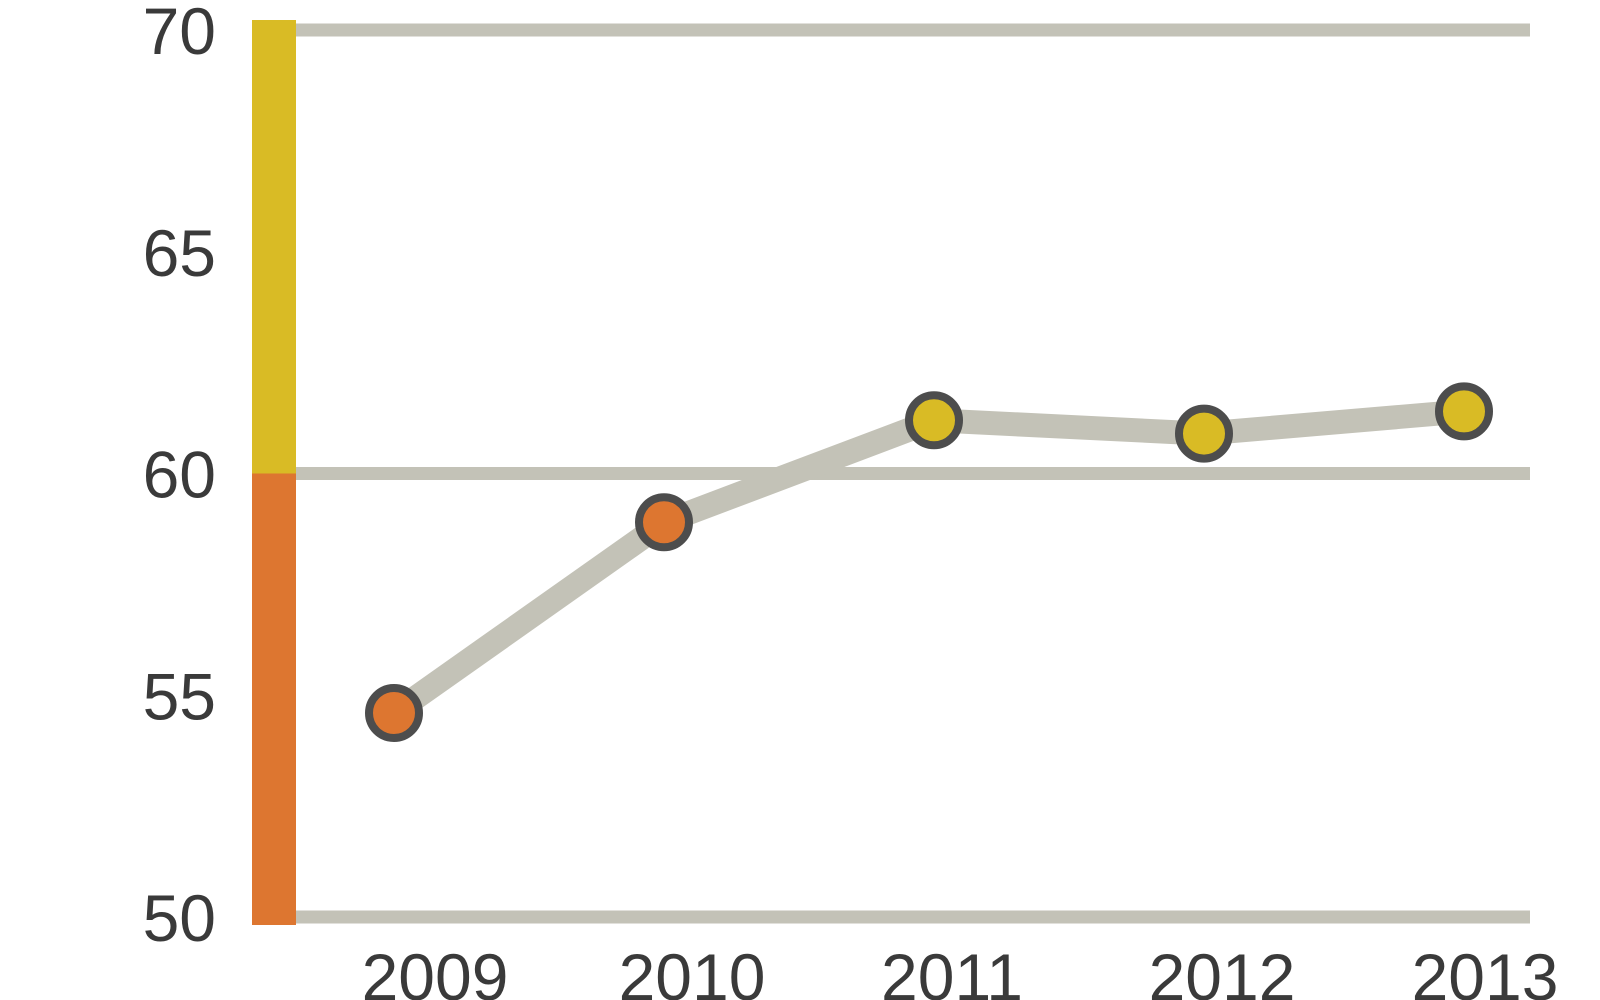 The width and height of the screenshot is (1600, 1000). I want to click on x-tick-label-2013: 2013, so click(1485, 970).